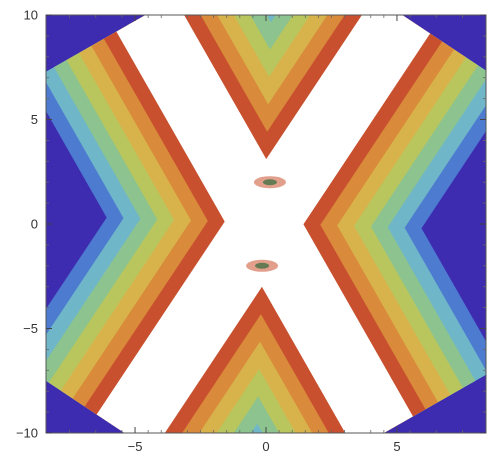 This screenshot has width=499, height=463. Describe the element at coordinates (34, 119) in the screenshot. I see `y-tick-label-1: 5` at that location.